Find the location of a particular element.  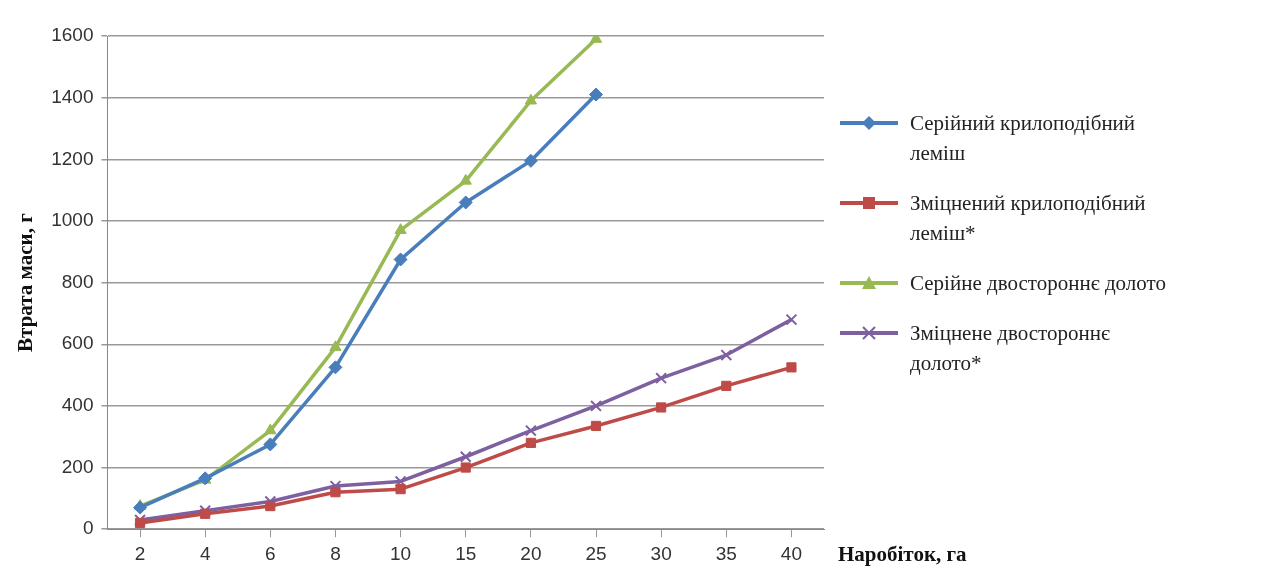

y-tick-label: 800 is located at coordinates (77, 281).